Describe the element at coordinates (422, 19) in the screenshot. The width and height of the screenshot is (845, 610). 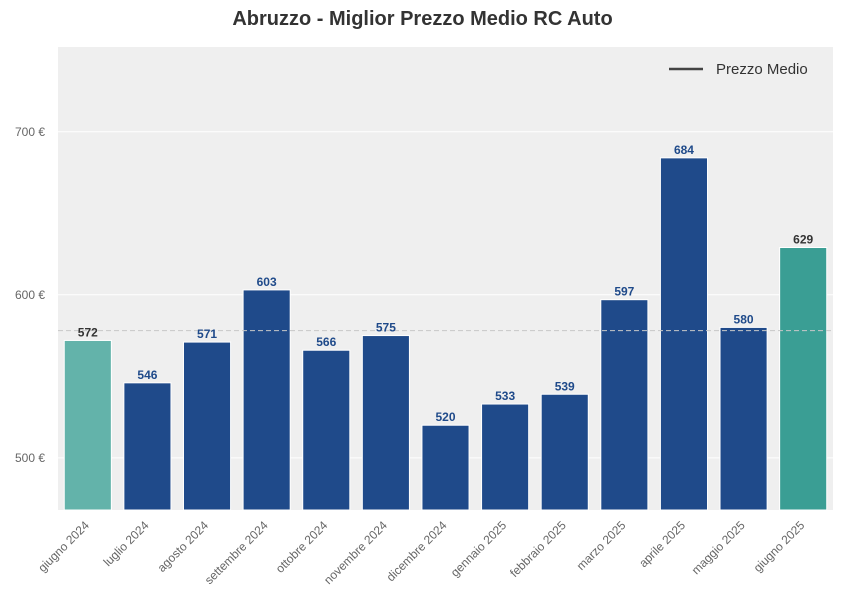
I see `chart-title: Abruzzo - Miglior Prezzo Medio RC Auto` at that location.